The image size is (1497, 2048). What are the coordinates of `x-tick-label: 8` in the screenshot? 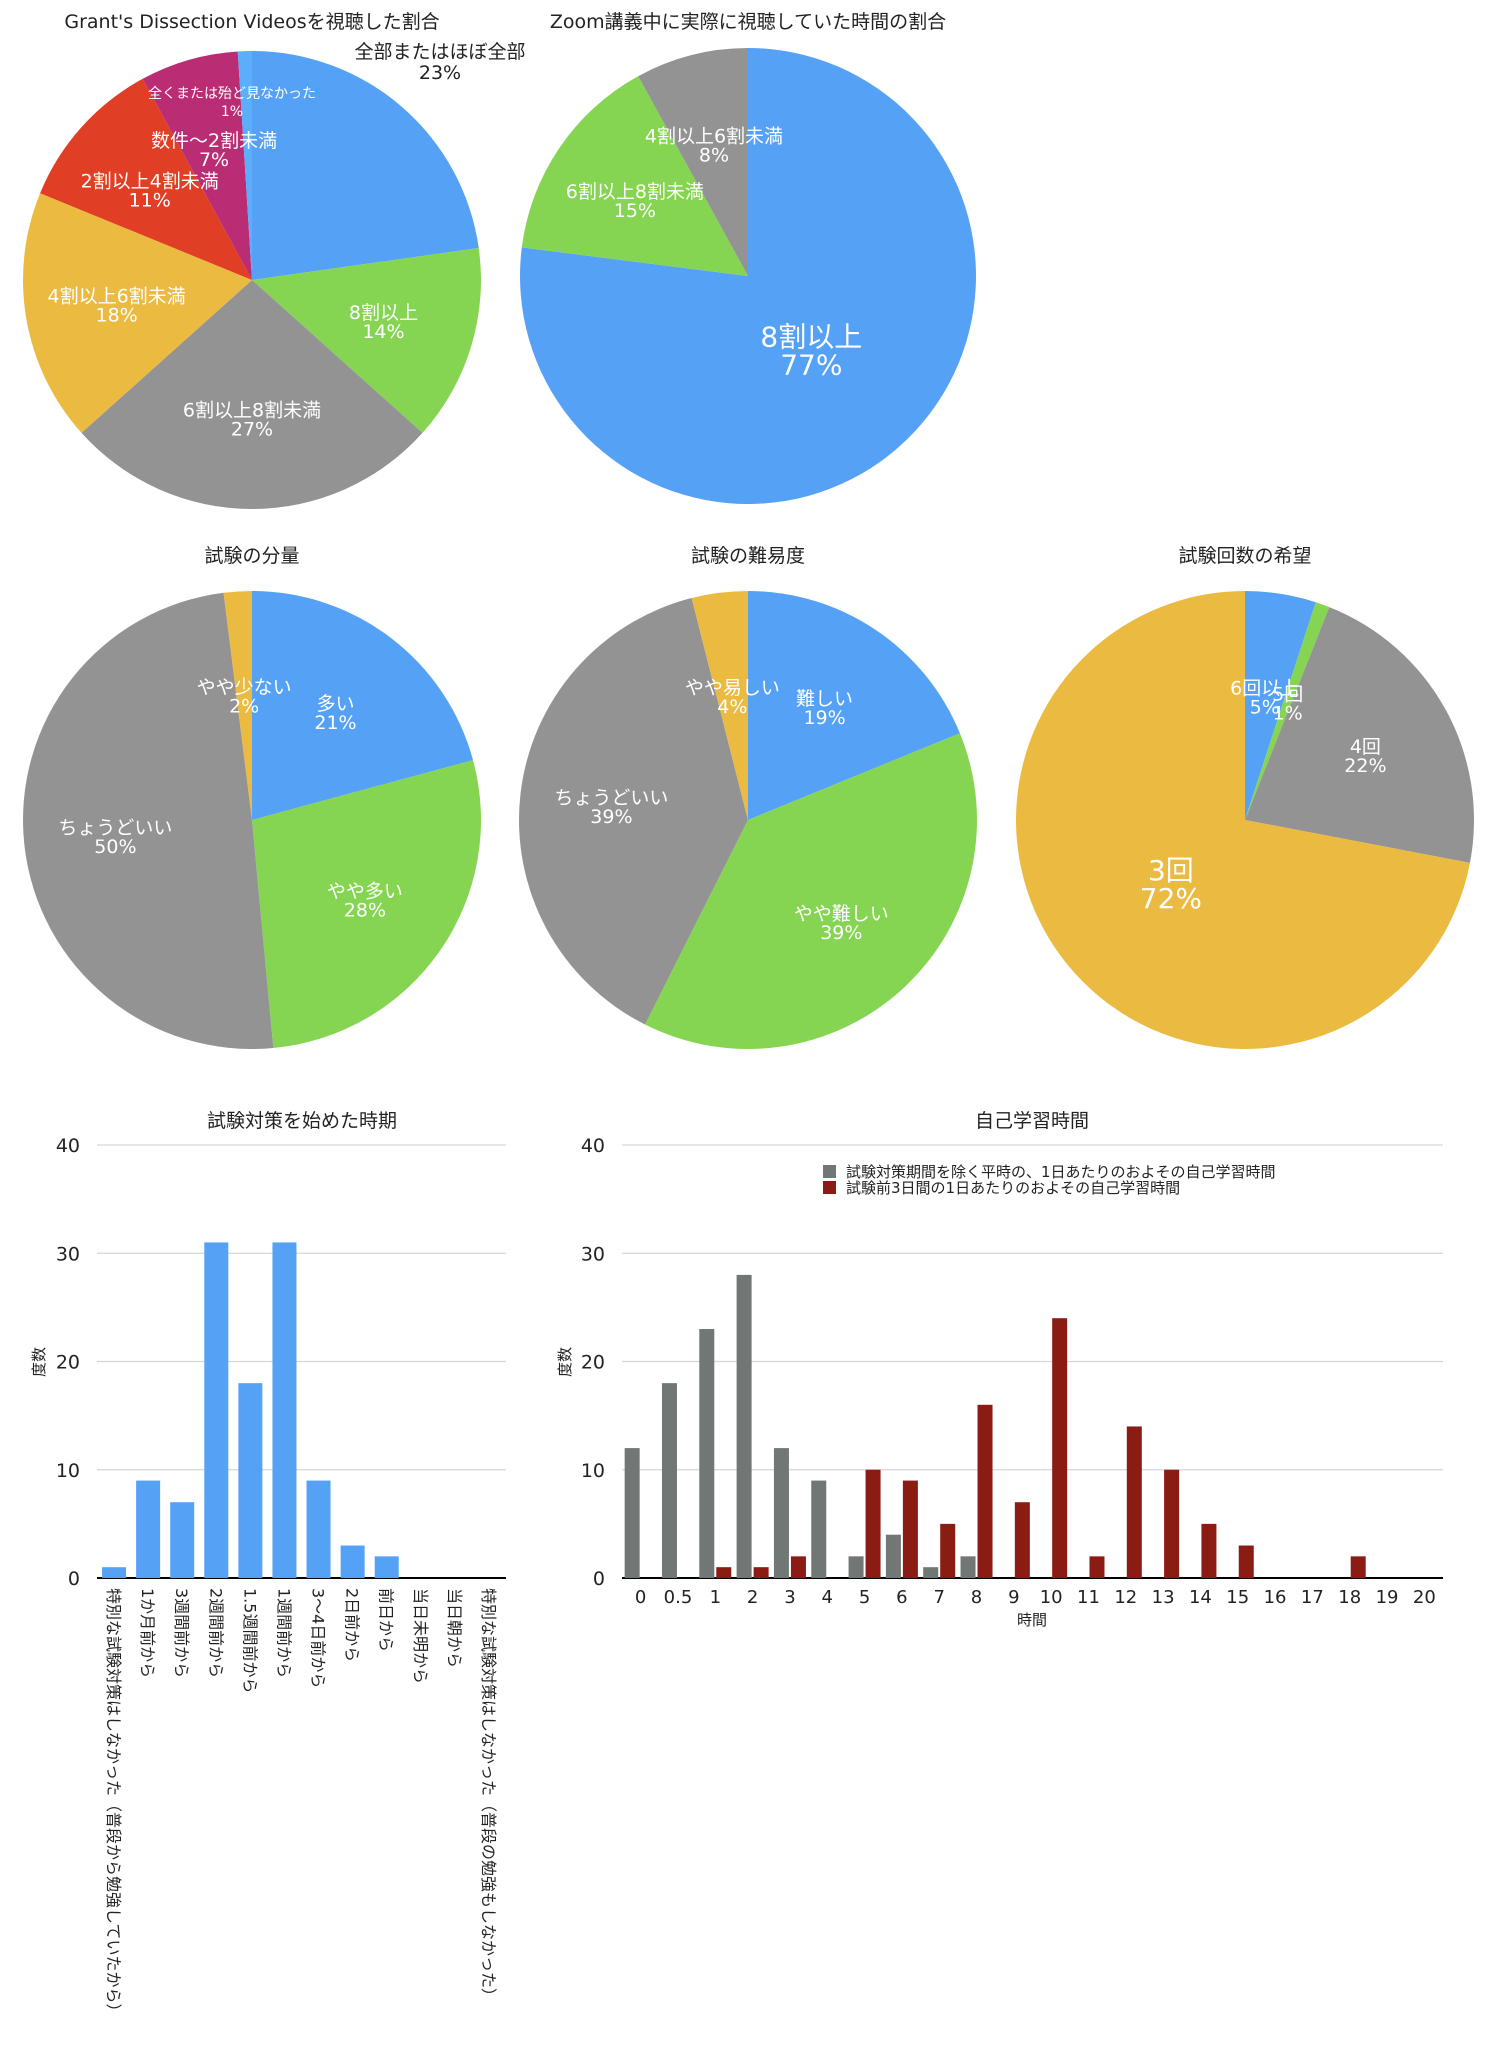 It's located at (976, 1597).